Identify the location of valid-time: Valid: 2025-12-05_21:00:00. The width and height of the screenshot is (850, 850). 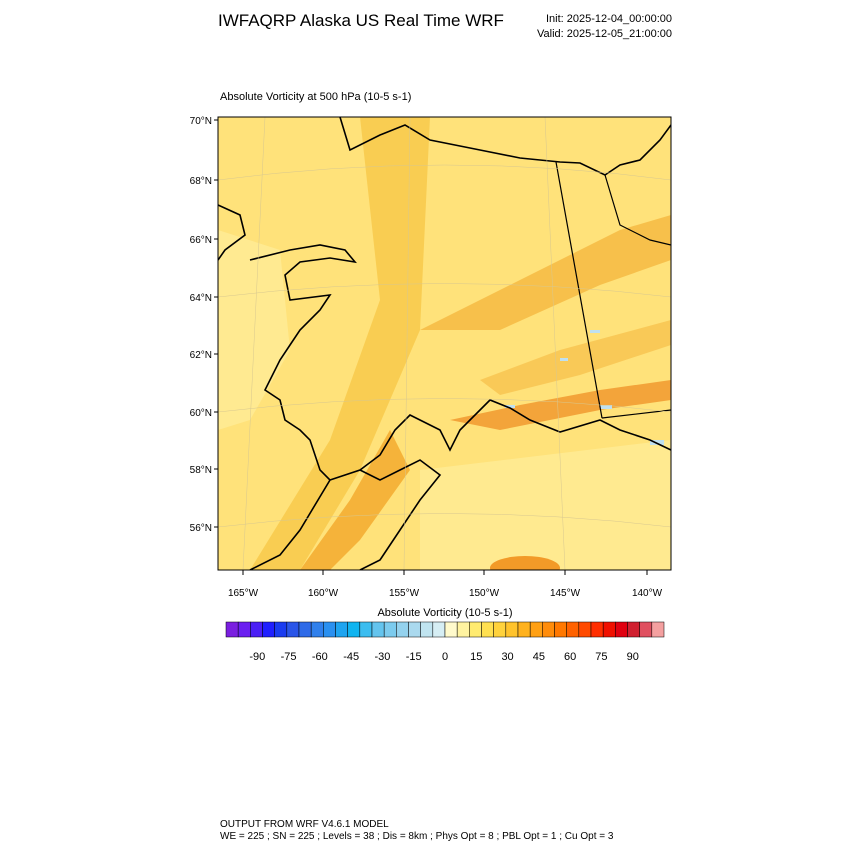
(604, 34).